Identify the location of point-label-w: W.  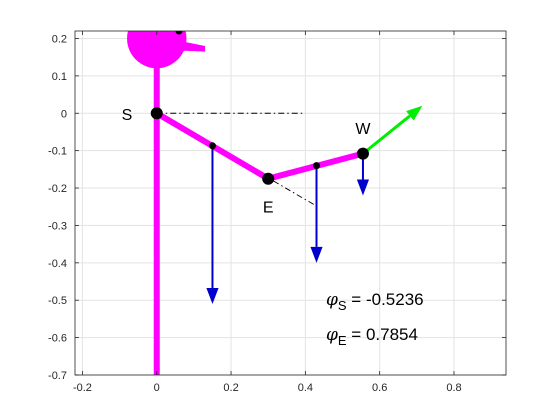
(363, 129).